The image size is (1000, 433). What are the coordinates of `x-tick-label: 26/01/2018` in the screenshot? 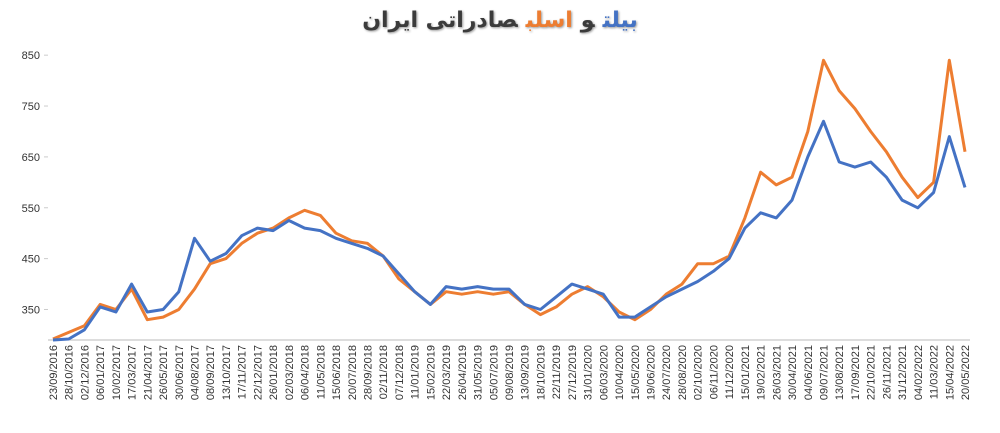 It's located at (274, 372).